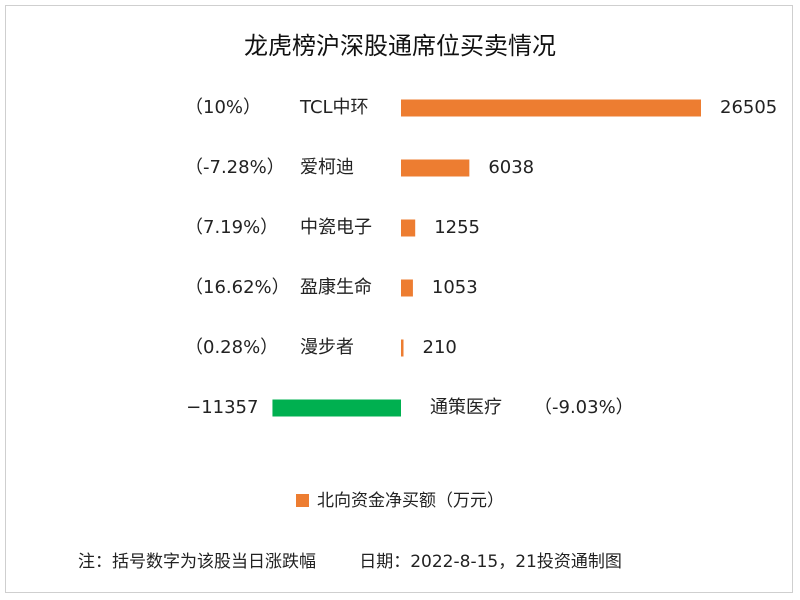 Image resolution: width=800 pixels, height=600 pixels. What do you see at coordinates (410, 501) in the screenshot?
I see `legend-label: 北向资金净买额（万元）` at bounding box center [410, 501].